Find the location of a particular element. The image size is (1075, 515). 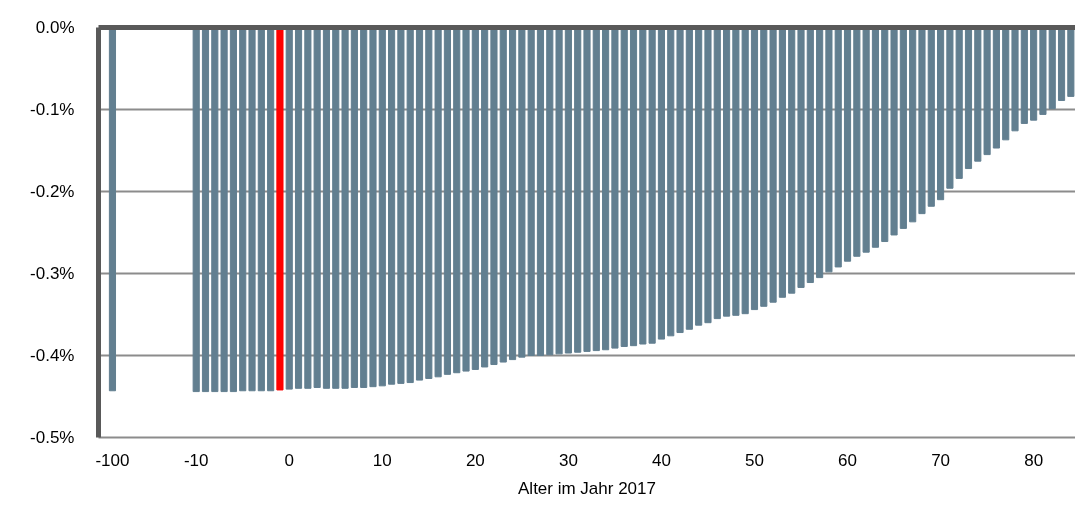

y-tick-label: 0.0% is located at coordinates (55, 27).